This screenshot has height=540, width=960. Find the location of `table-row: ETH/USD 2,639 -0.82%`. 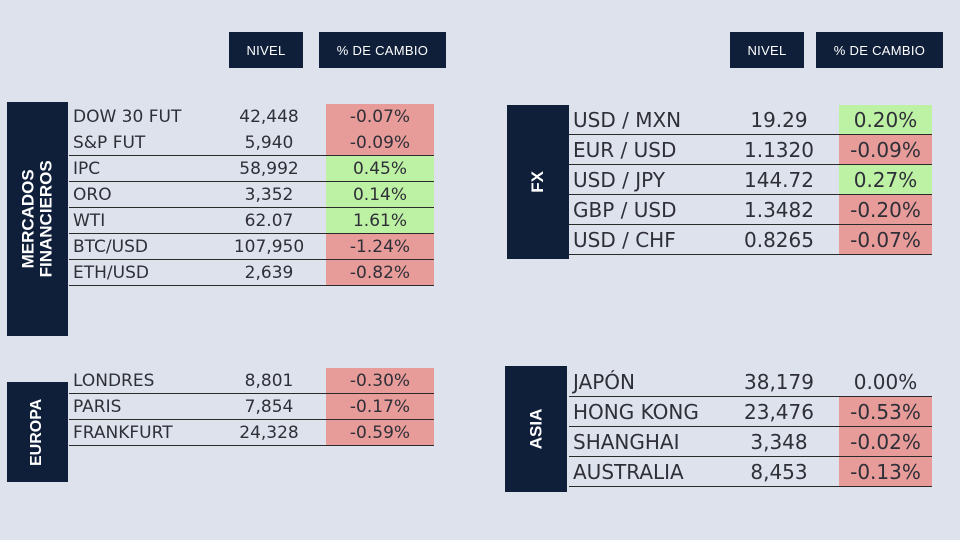

table-row: ETH/USD 2,639 -0.82% is located at coordinates (251, 273).